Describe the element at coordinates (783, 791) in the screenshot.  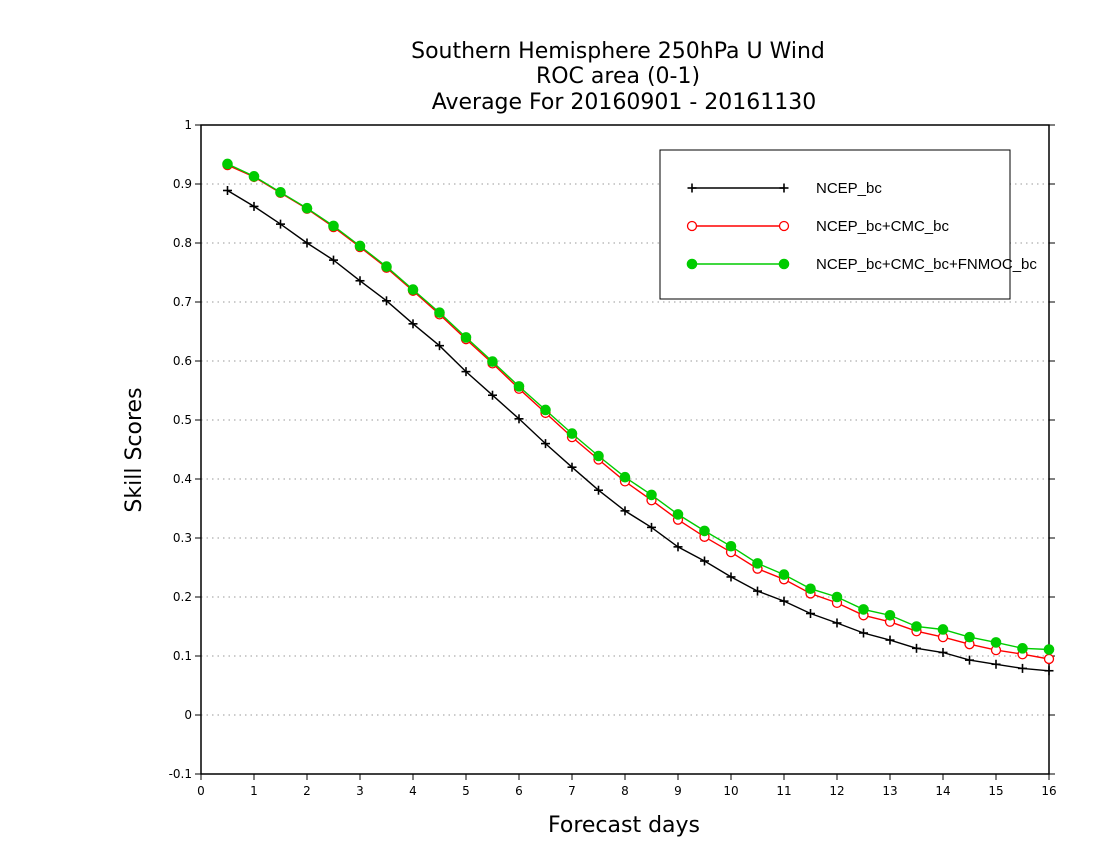
I see `x-tick-label: 11` at that location.